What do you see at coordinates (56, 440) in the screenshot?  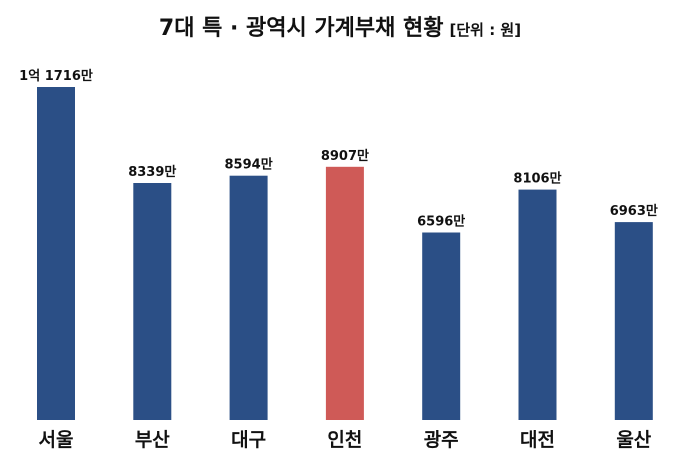 I see `category-label-서울: 서울` at bounding box center [56, 440].